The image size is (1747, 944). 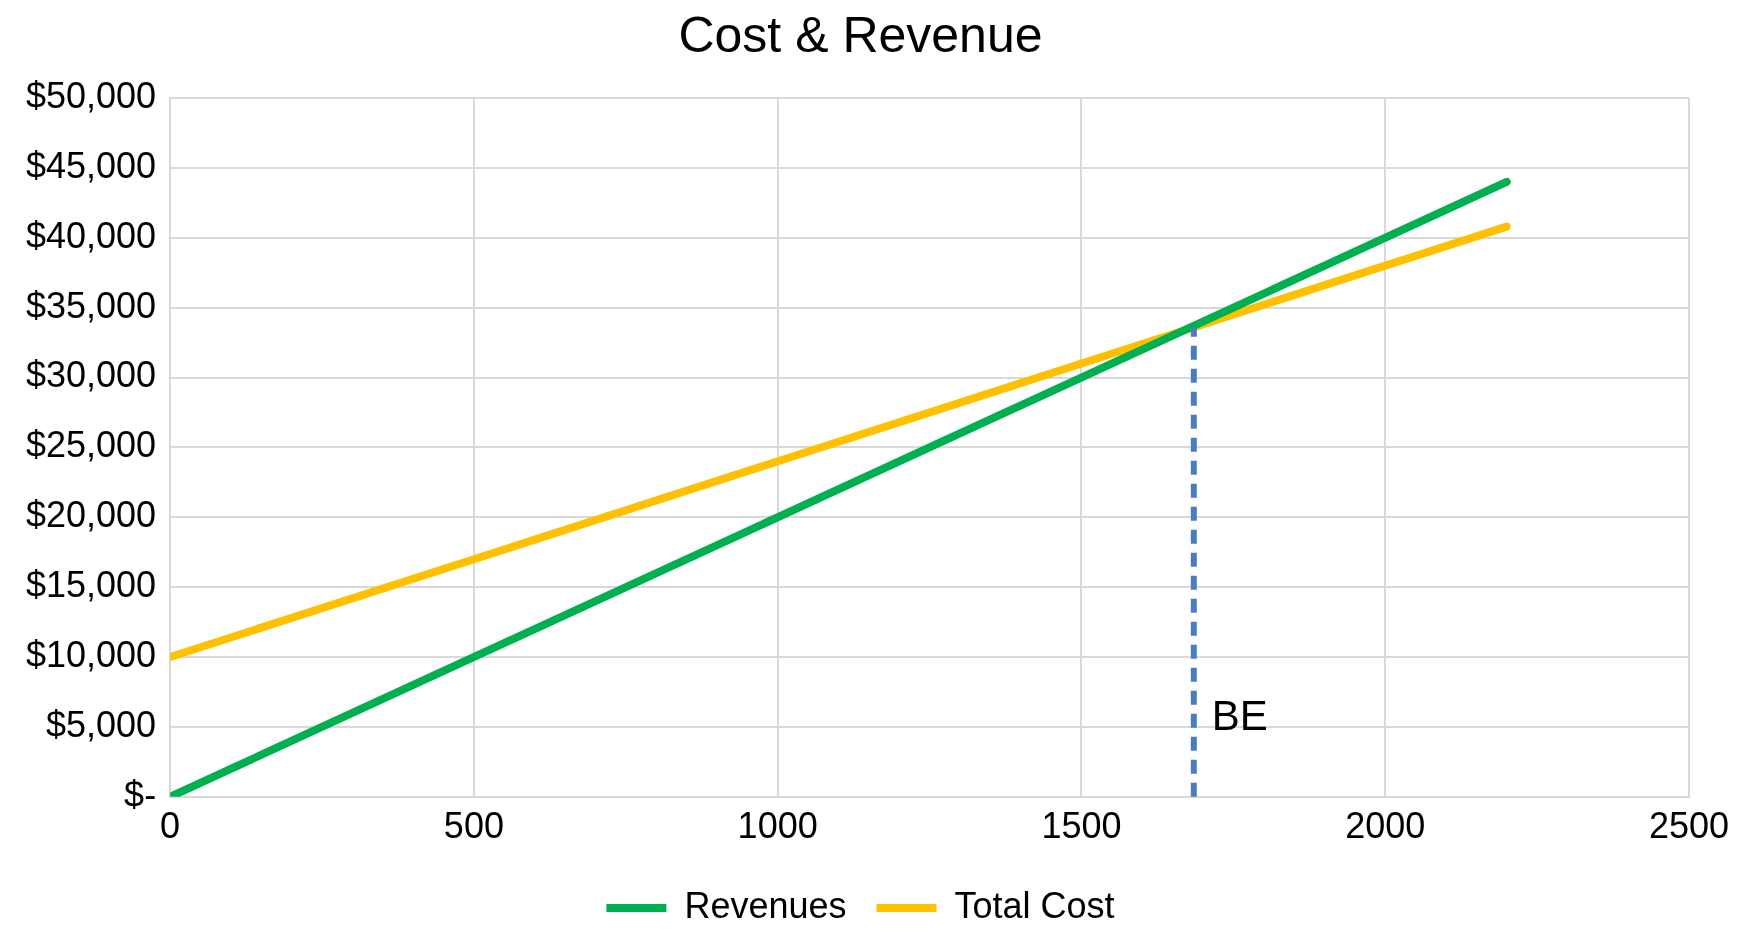 I want to click on y-tick-label: $25,000, so click(x=91, y=445).